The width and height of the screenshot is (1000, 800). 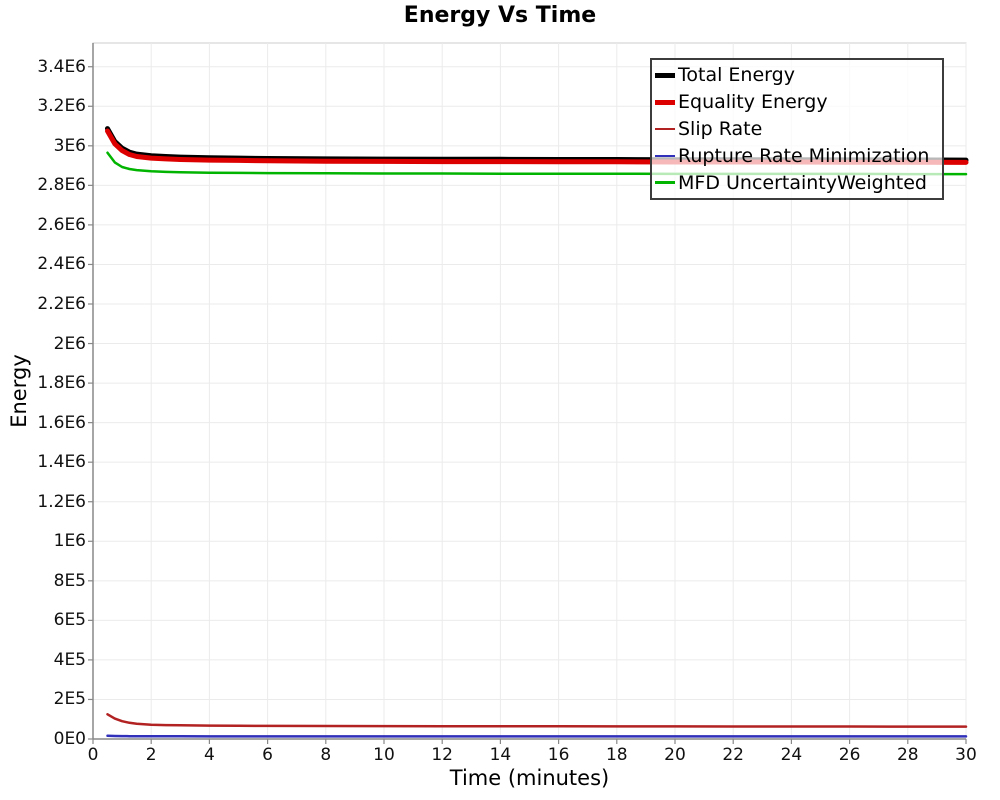 What do you see at coordinates (966, 755) in the screenshot?
I see `x-tick-label: 30` at bounding box center [966, 755].